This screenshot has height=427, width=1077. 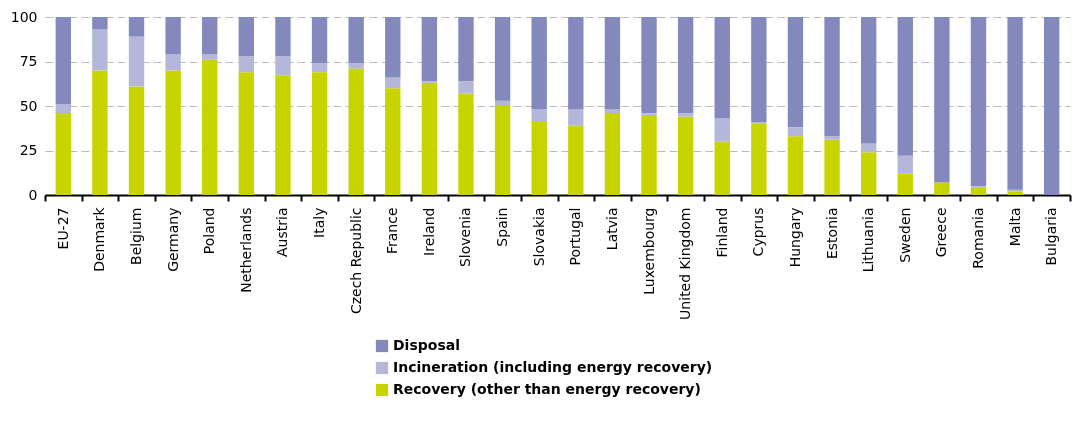 What do you see at coordinates (868, 240) in the screenshot?
I see `x-tick-label: Lithuania` at bounding box center [868, 240].